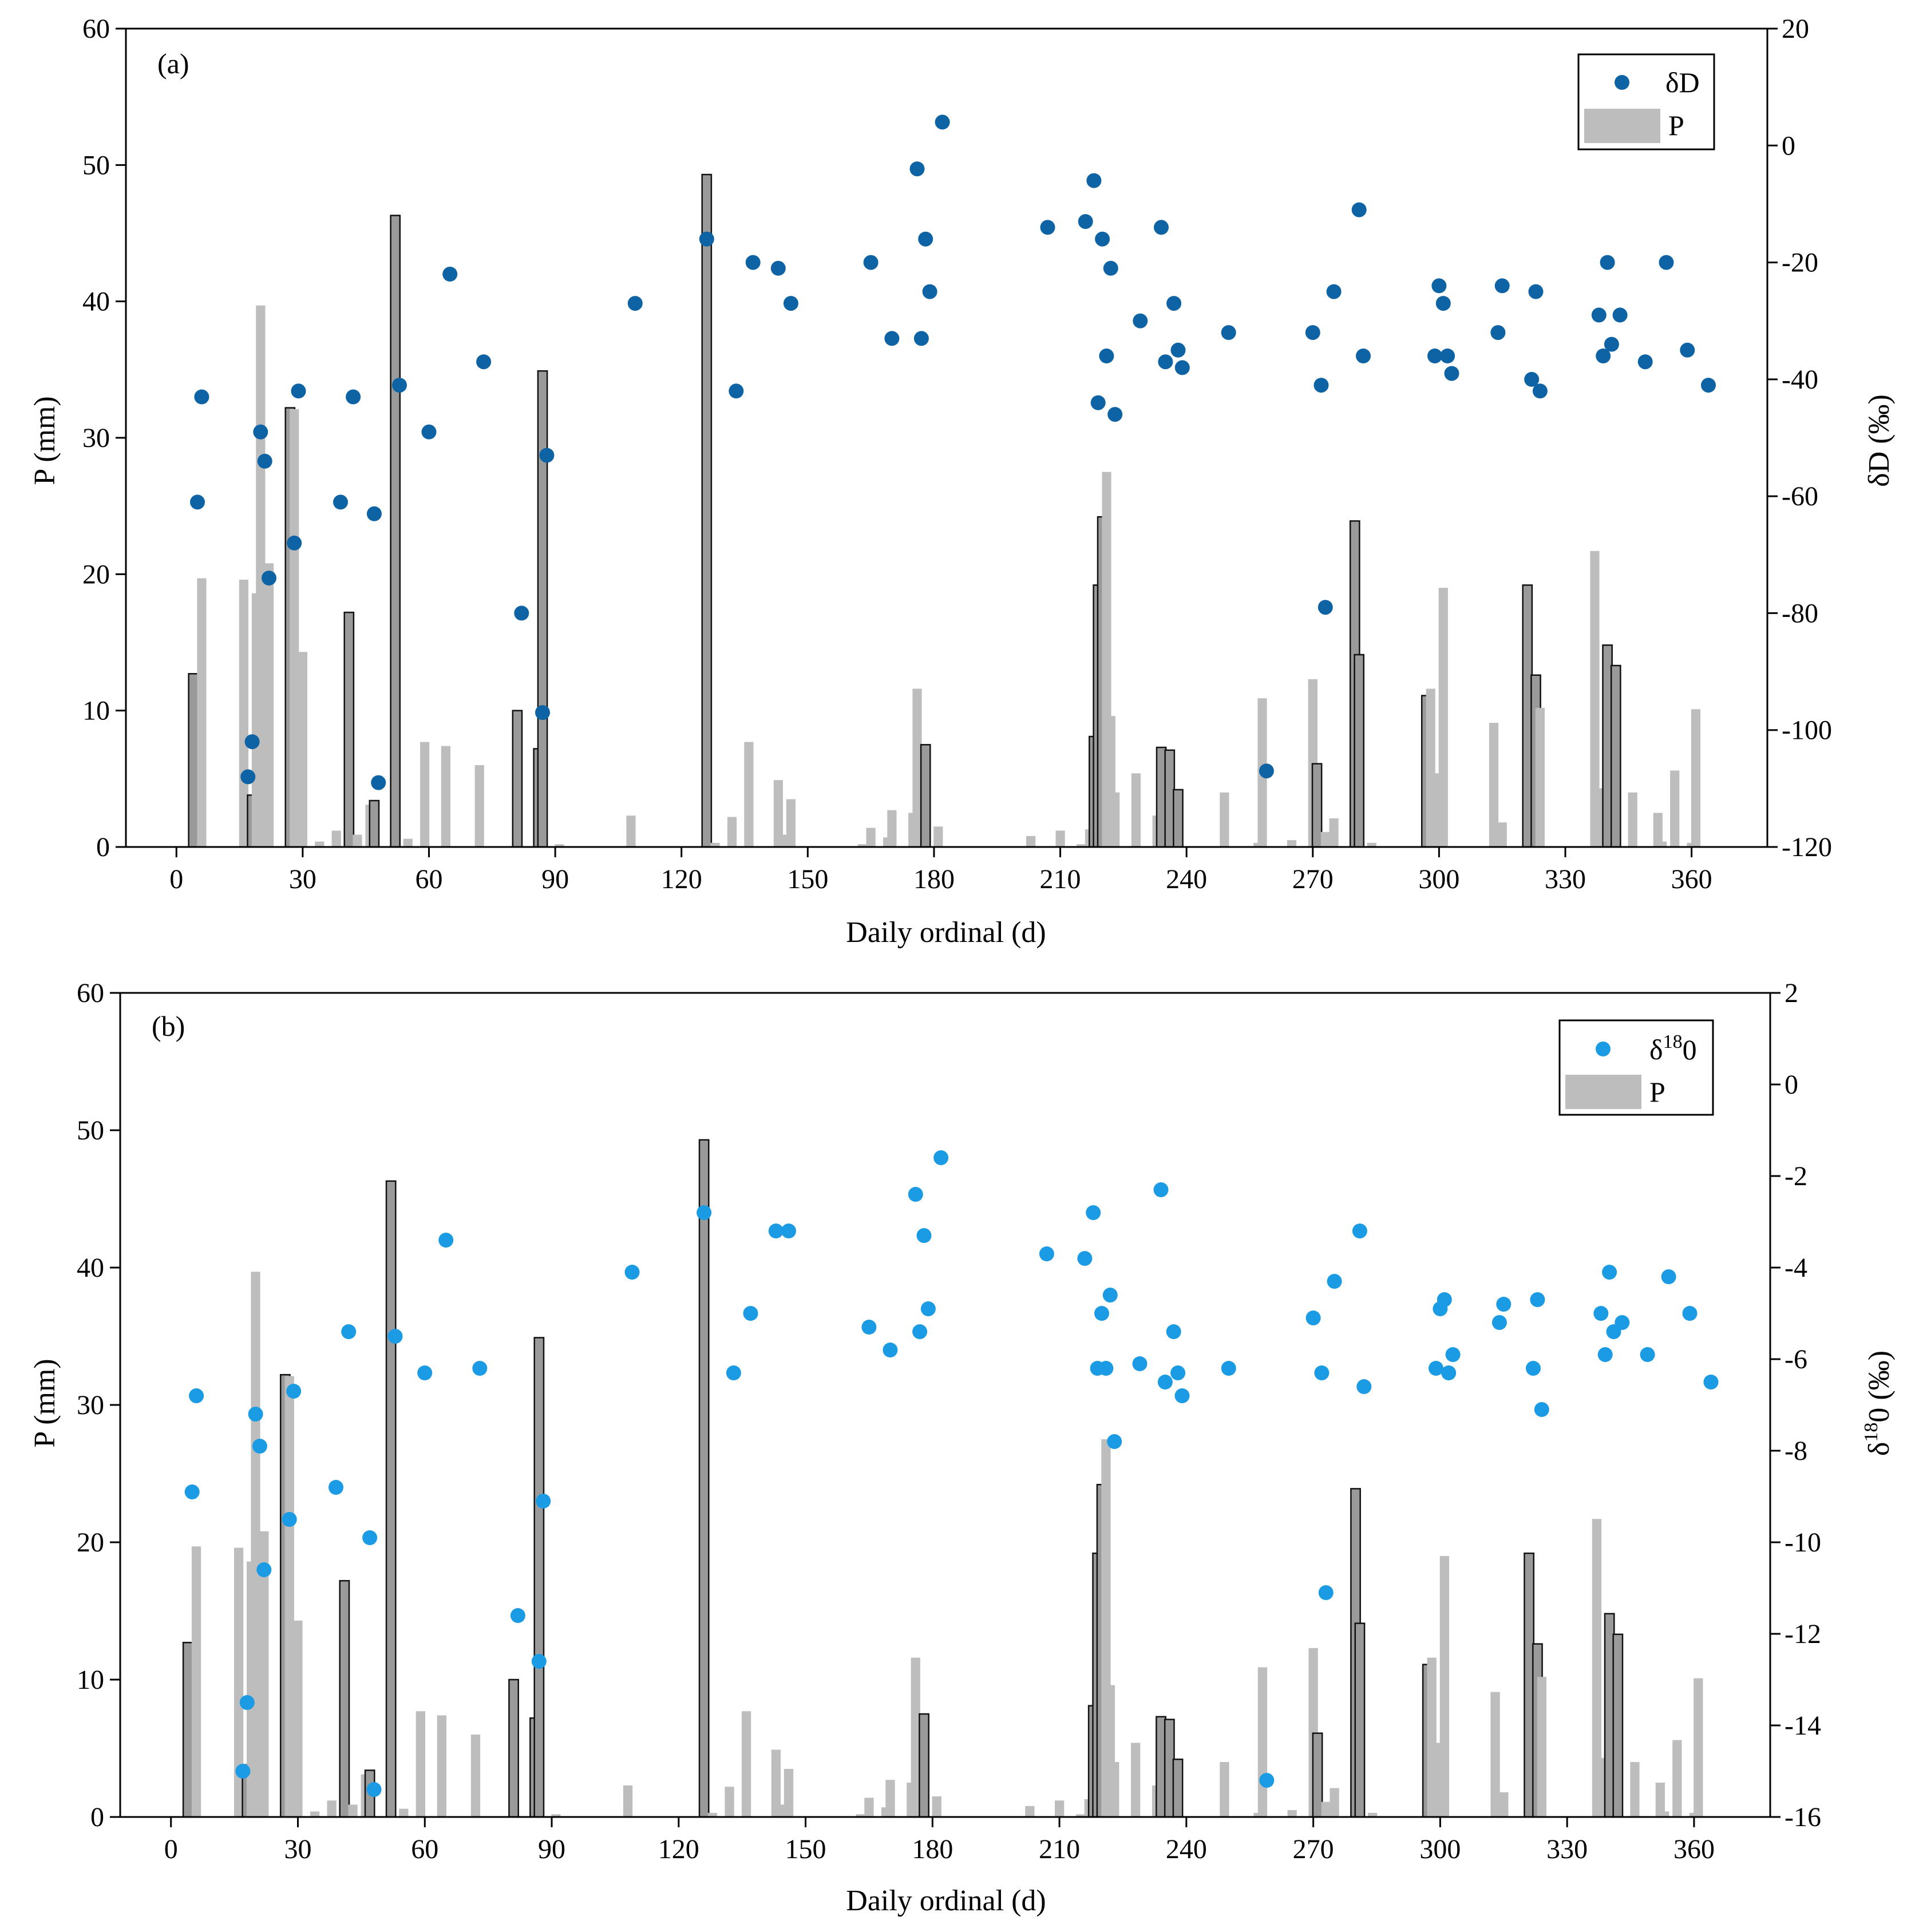 The image size is (1915, 1932). What do you see at coordinates (1803, 1634) in the screenshot?
I see `y-right-tick-label-b-2: -12` at bounding box center [1803, 1634].